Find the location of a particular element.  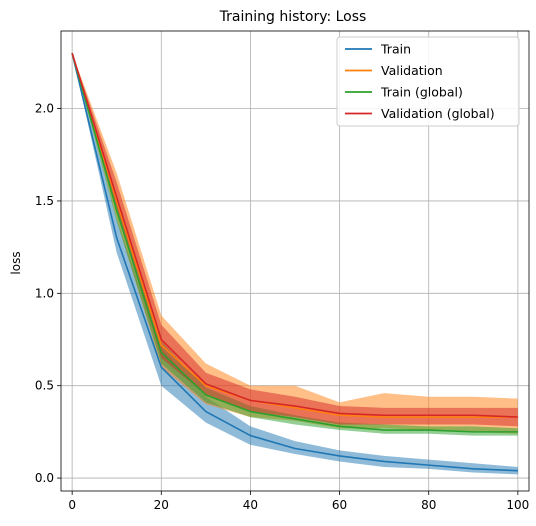

y-axis-label: loss is located at coordinates (16, 262).